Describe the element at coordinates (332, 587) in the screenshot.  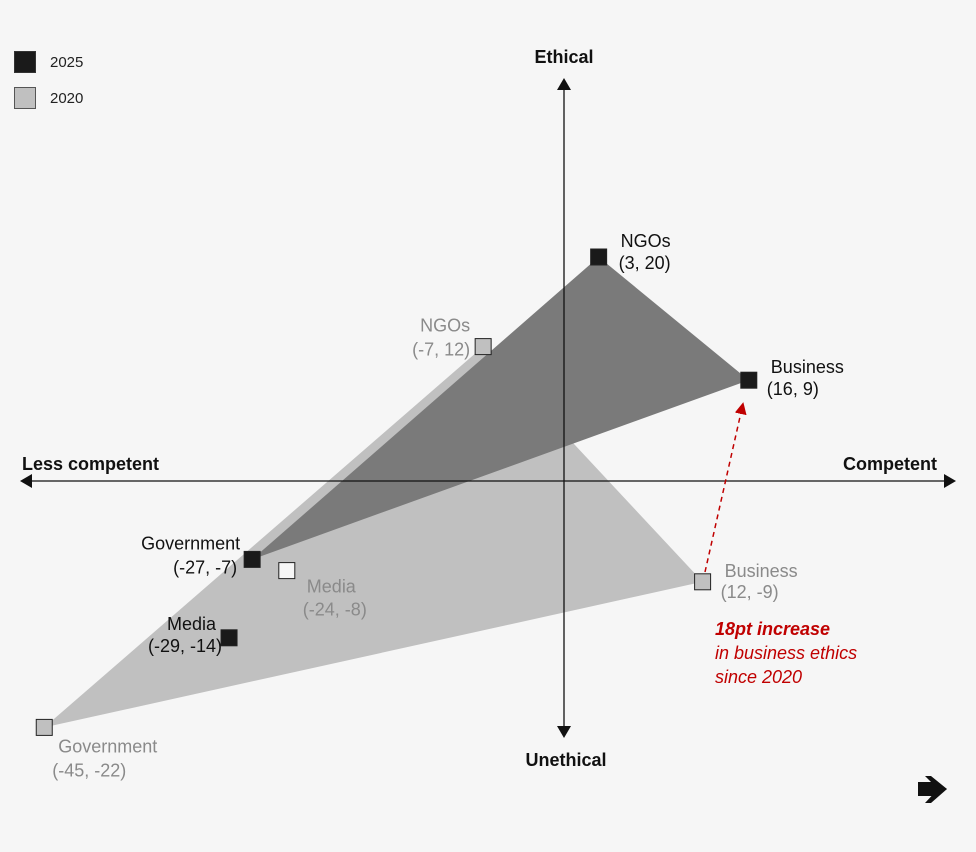
I see `point-label-2020-media: Media` at that location.